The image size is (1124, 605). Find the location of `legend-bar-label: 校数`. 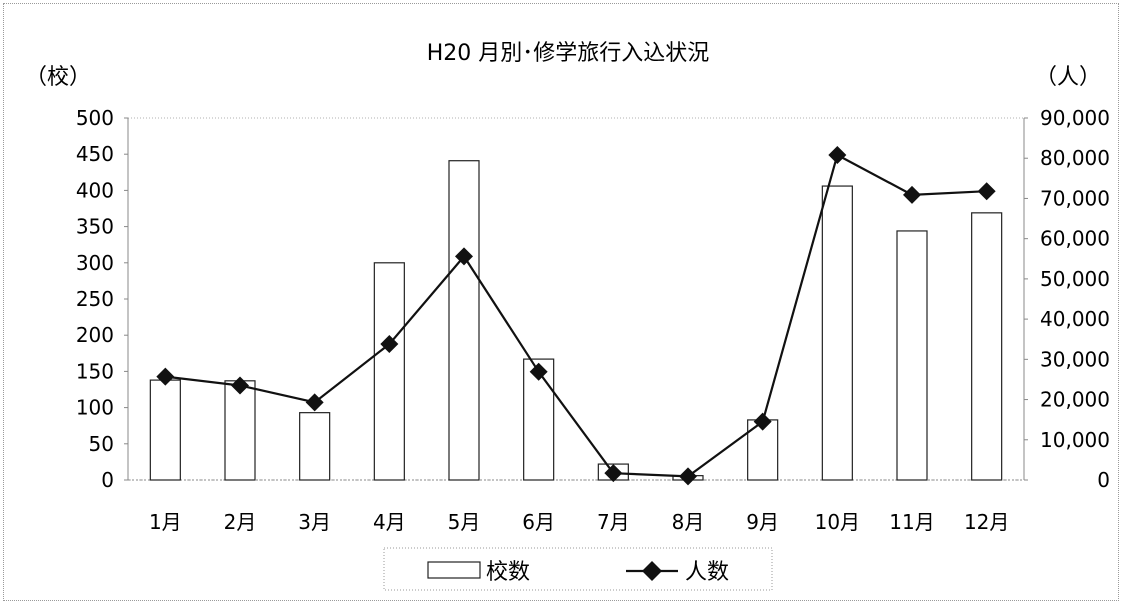

legend-bar-label: 校数 is located at coordinates (508, 572).